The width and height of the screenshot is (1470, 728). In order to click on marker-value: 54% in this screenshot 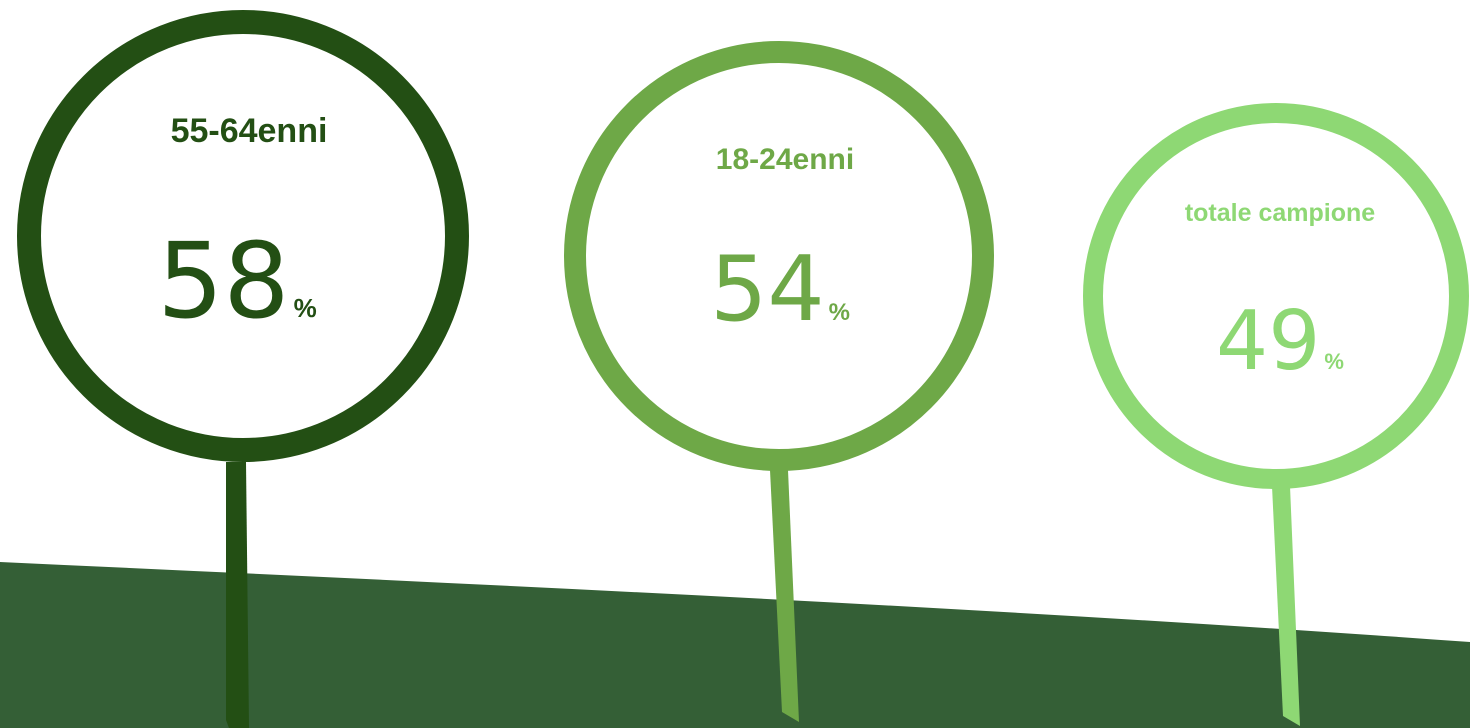, I will do `click(780, 289)`.